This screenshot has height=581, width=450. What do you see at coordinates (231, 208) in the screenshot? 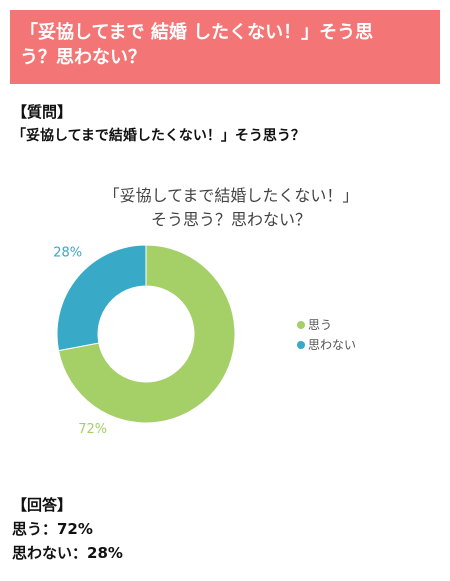
I see `chart-title: 「妥協してまで結婚したくない！」 そう思う？思わない？` at bounding box center [231, 208].